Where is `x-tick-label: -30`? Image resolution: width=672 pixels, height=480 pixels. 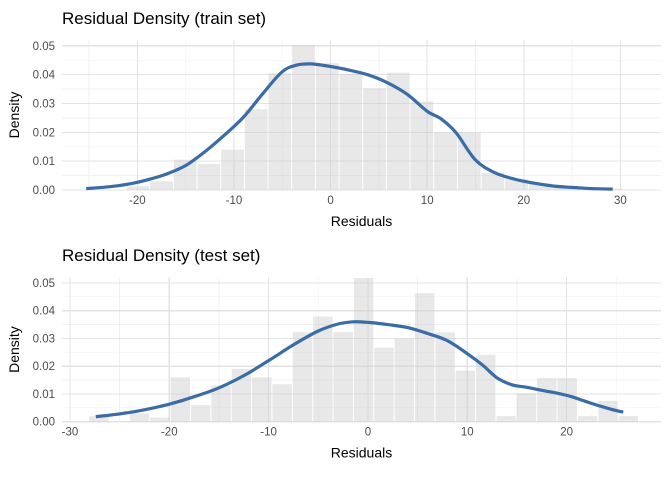
x-tick-label: -30 is located at coordinates (70, 433).